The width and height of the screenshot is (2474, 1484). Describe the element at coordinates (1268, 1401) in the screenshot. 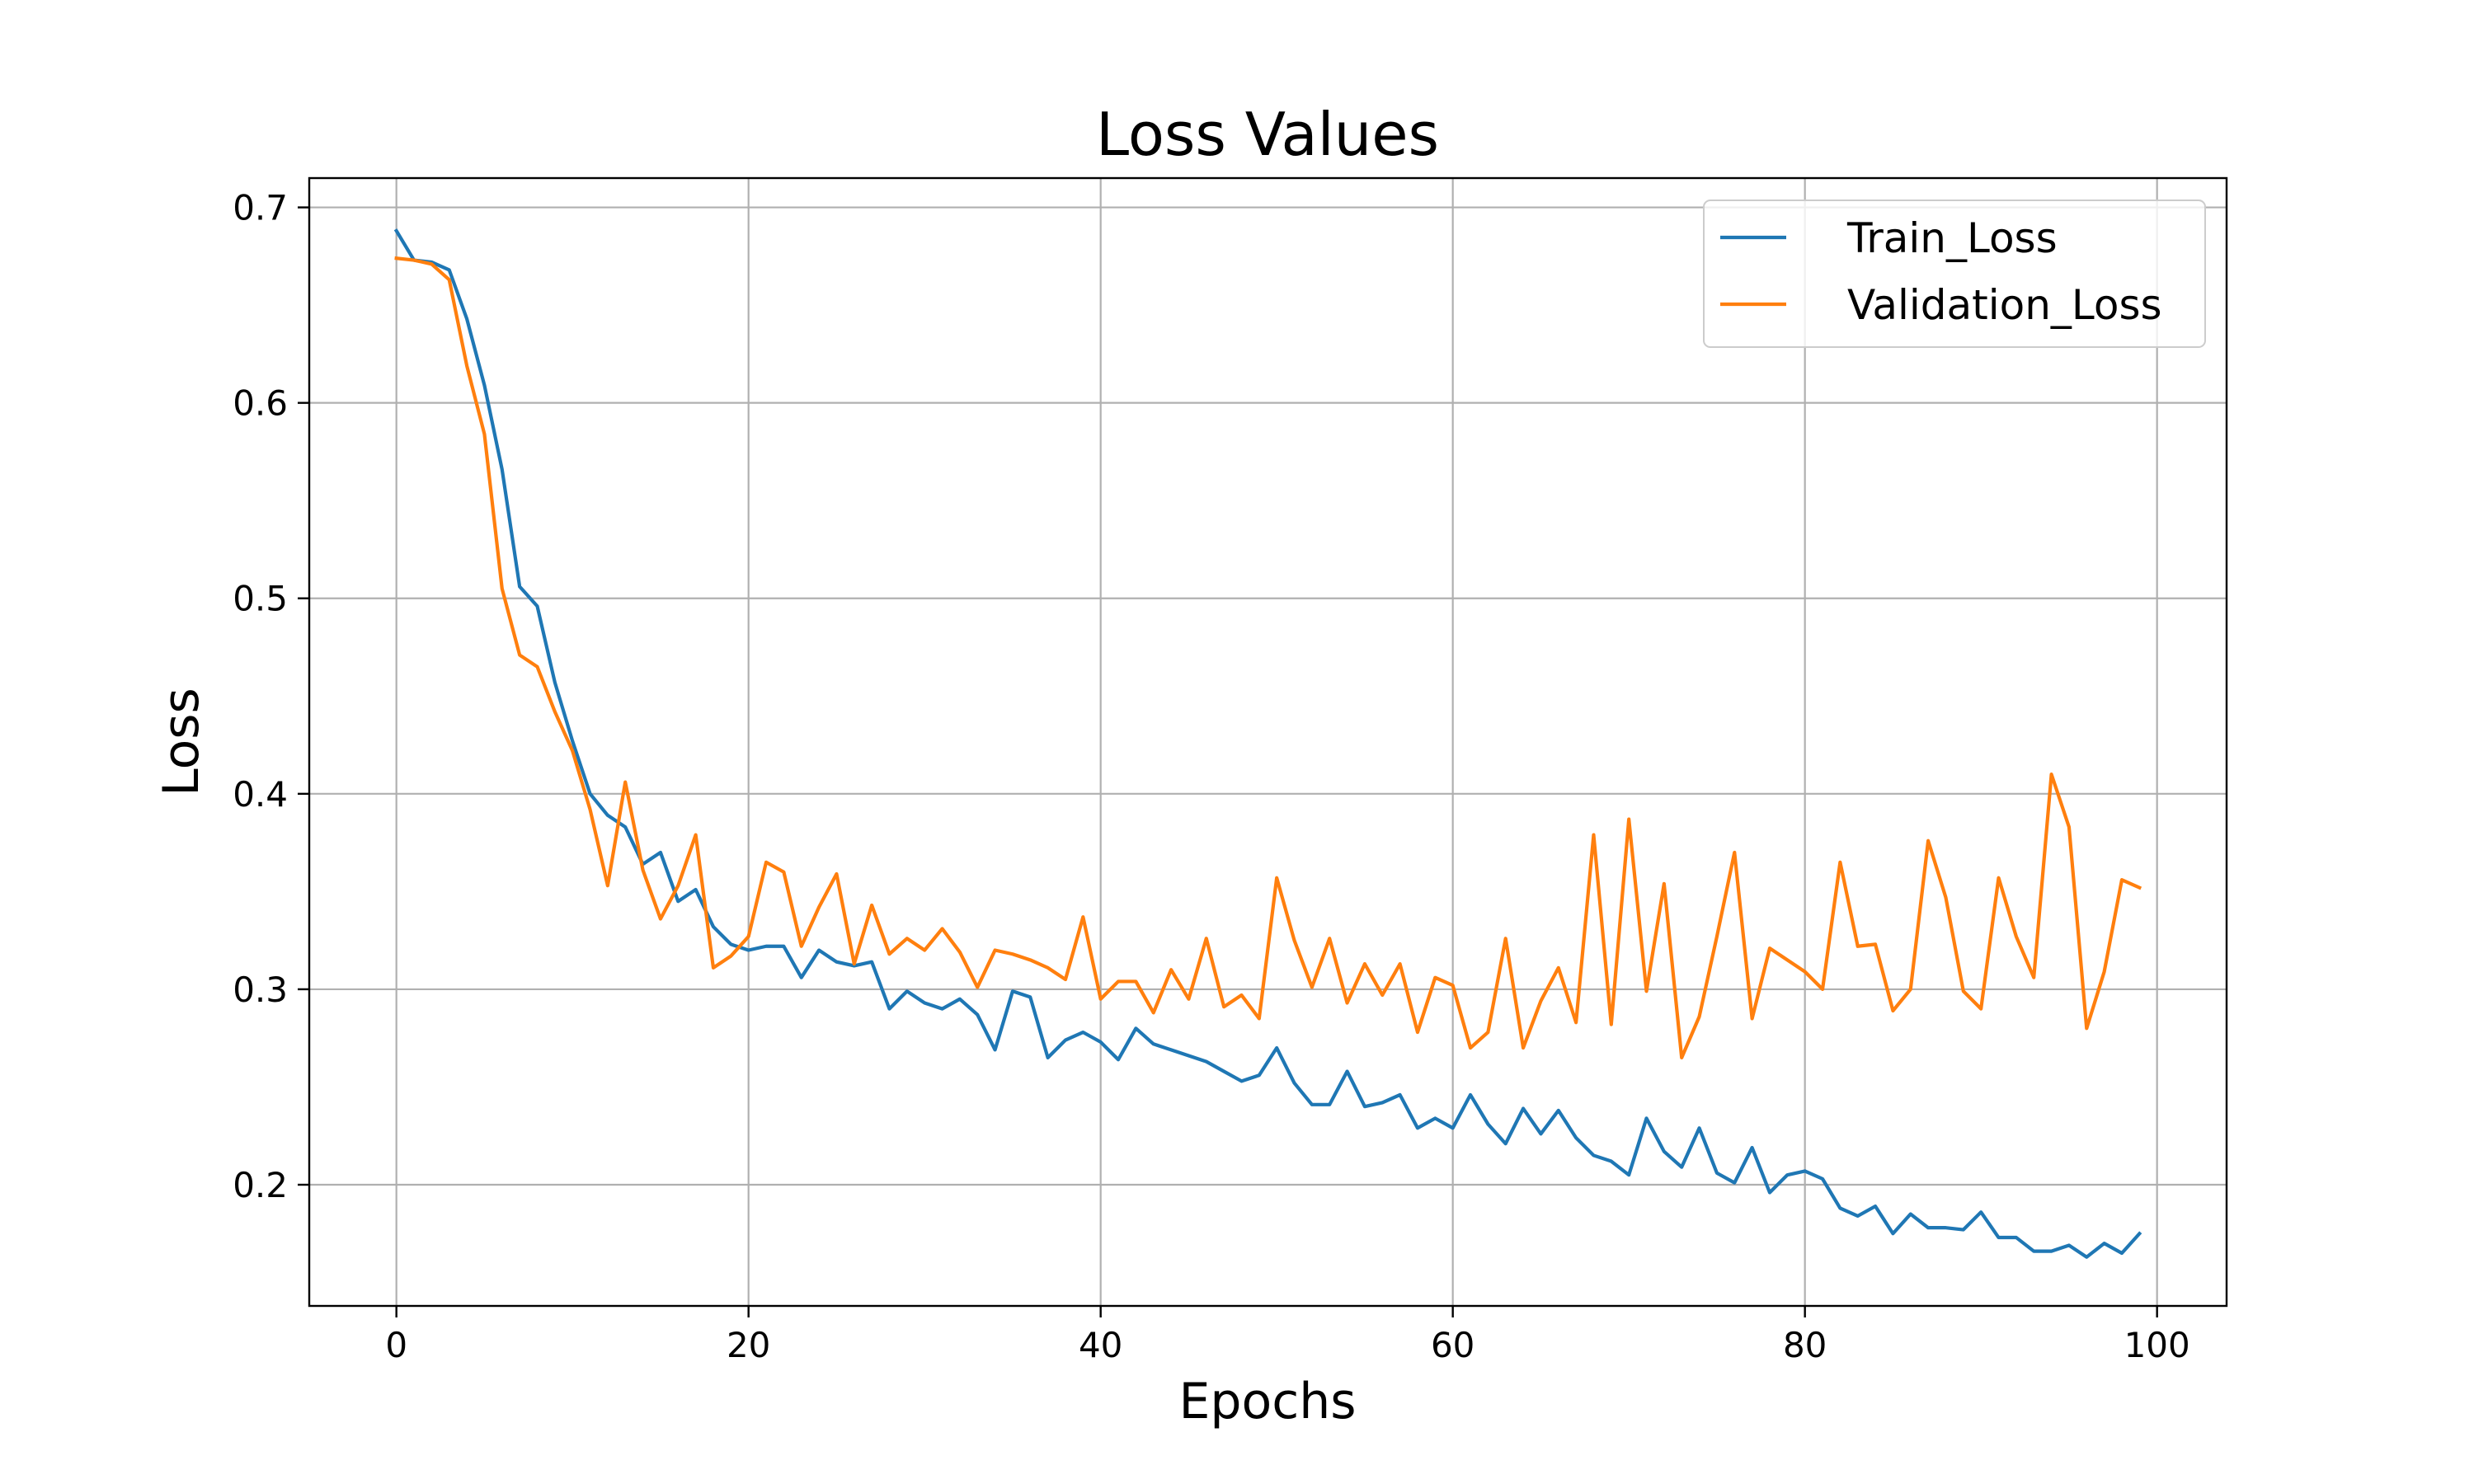

I see `x-axis-label: Epochs` at that location.